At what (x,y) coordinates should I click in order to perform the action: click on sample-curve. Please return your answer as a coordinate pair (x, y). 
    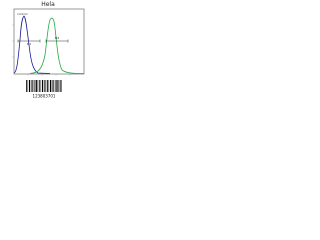
    Looking at the image, I should click on (57, 45).